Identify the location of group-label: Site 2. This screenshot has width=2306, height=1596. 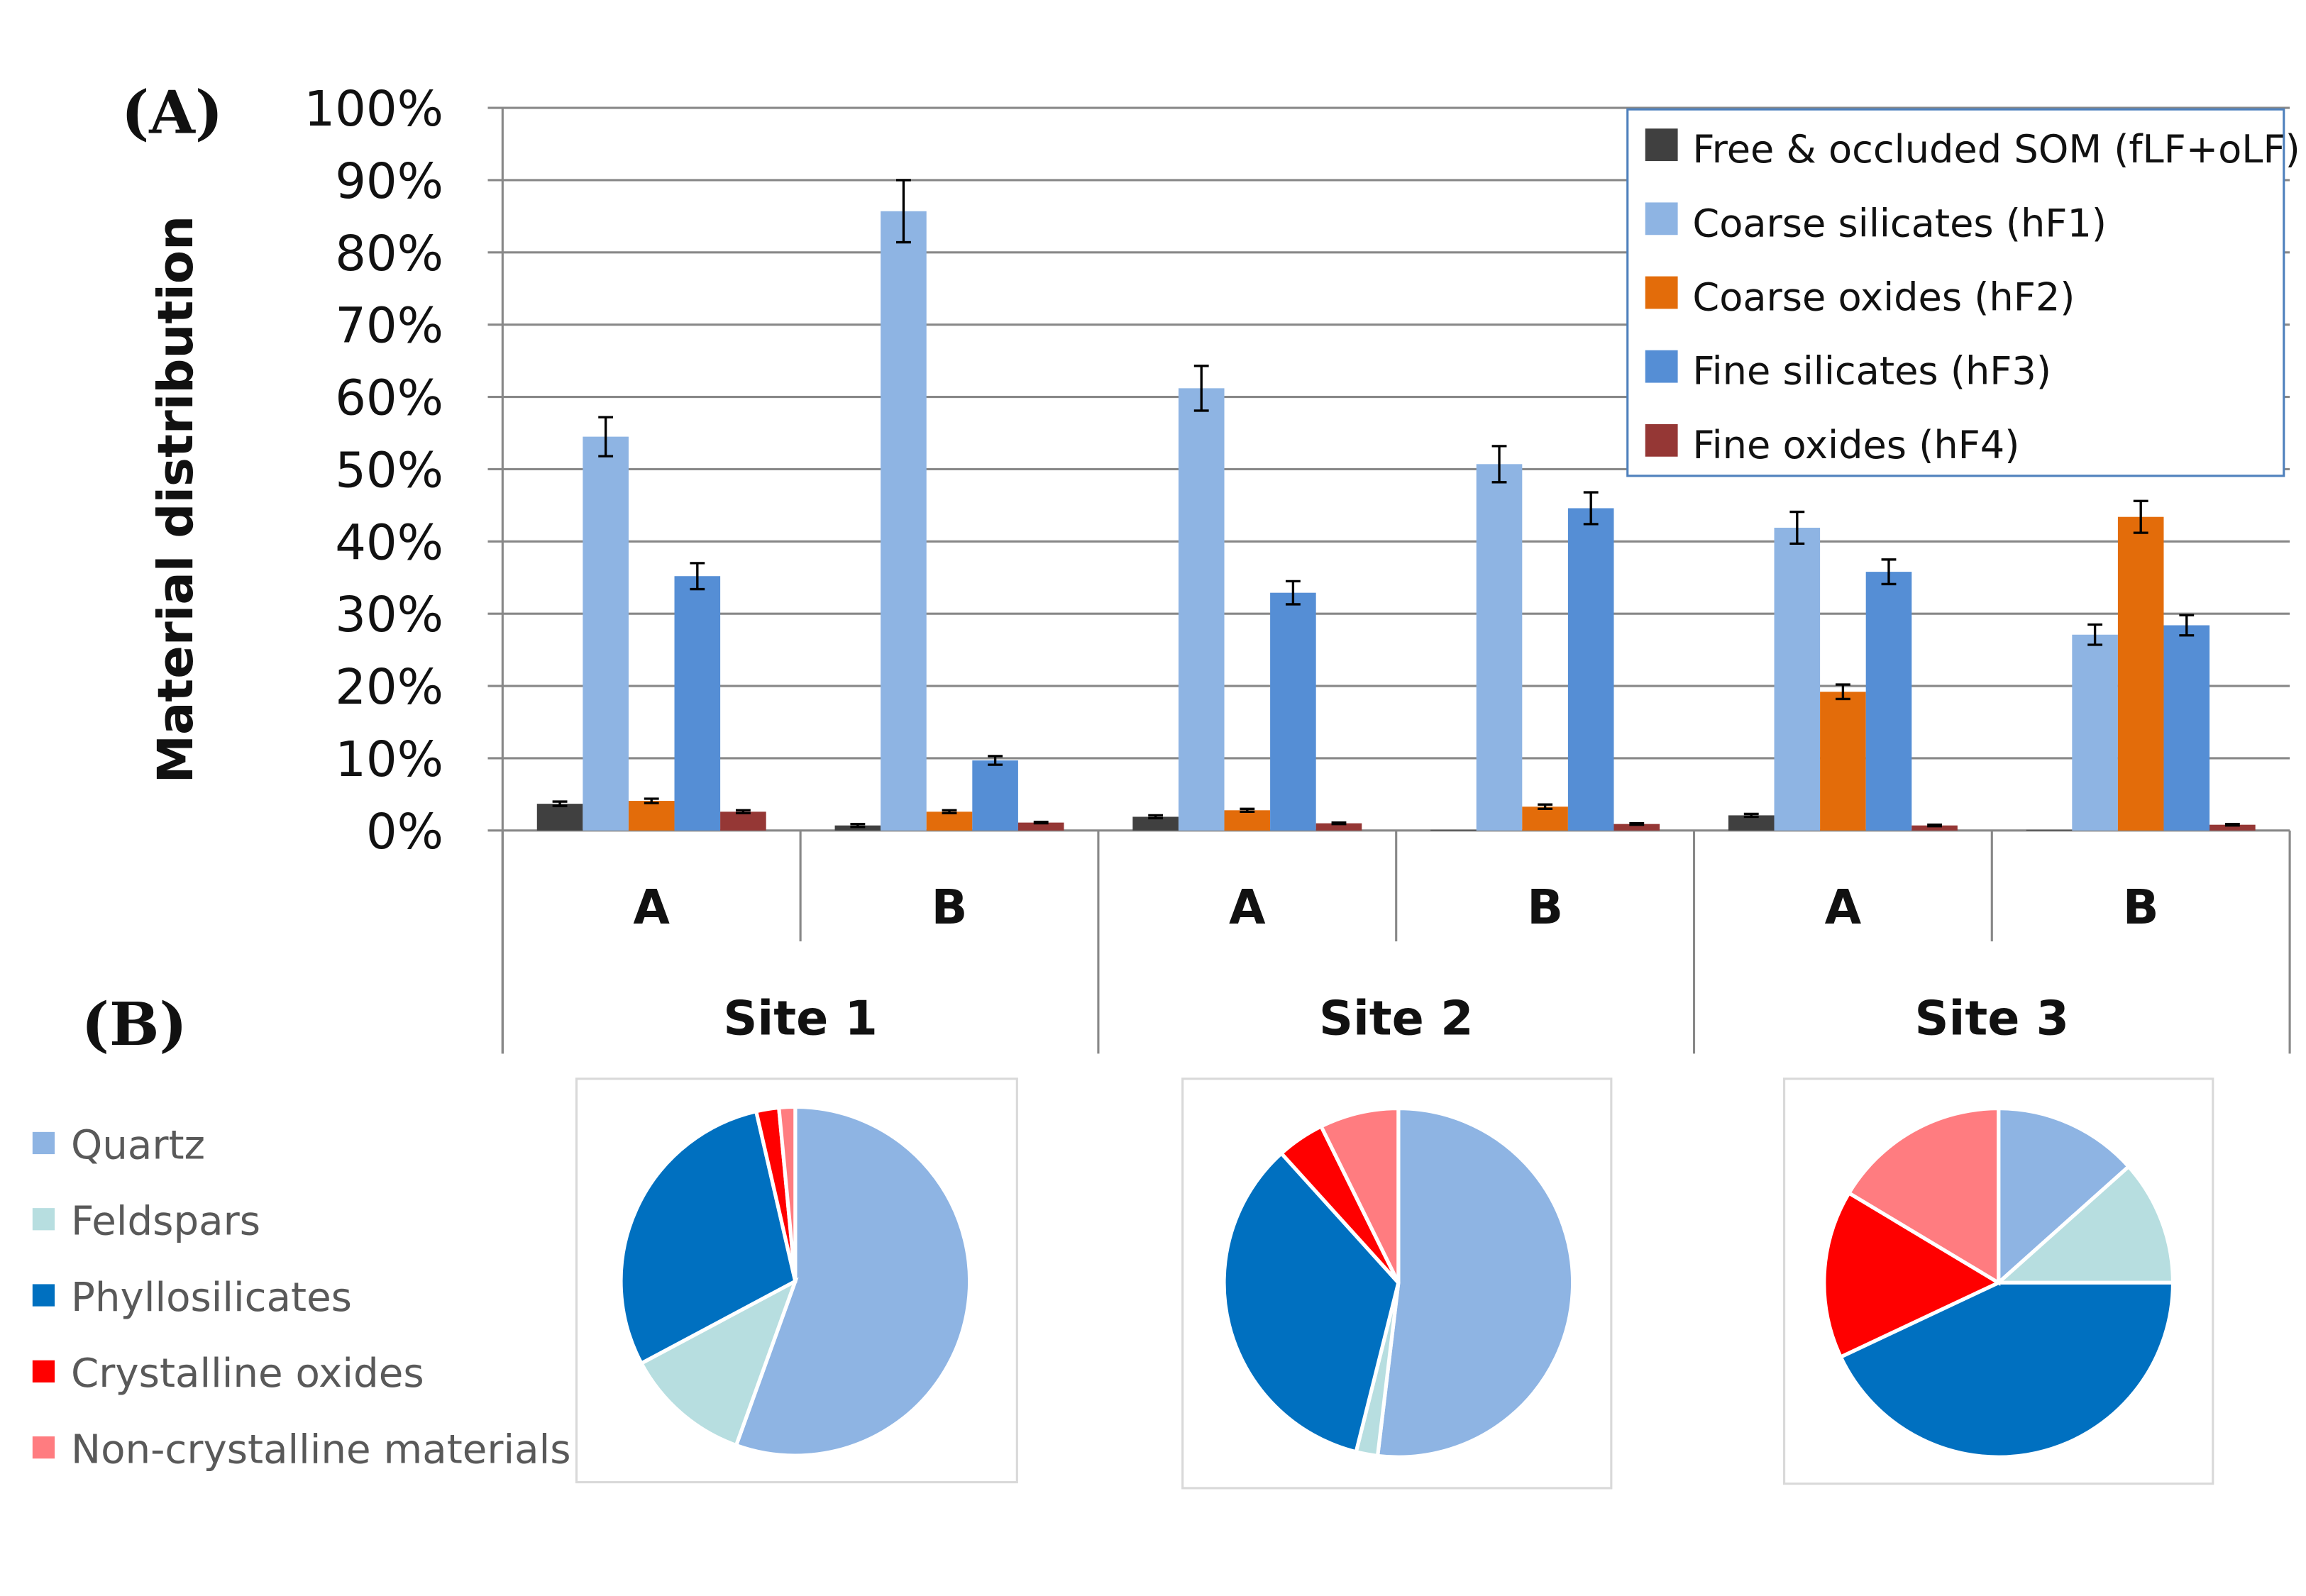
(1396, 1018).